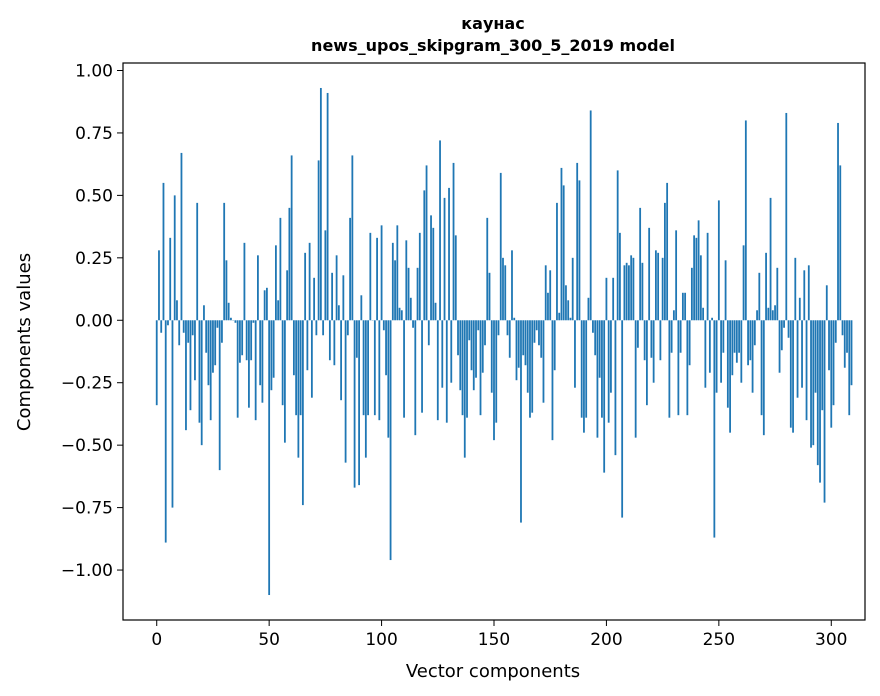 The height and width of the screenshot is (696, 880). I want to click on y-axis: 1.00 0.75 0.50 0.25 0.00 −0.25 −0.50 −0.75 −1.00, so click(92, 321).